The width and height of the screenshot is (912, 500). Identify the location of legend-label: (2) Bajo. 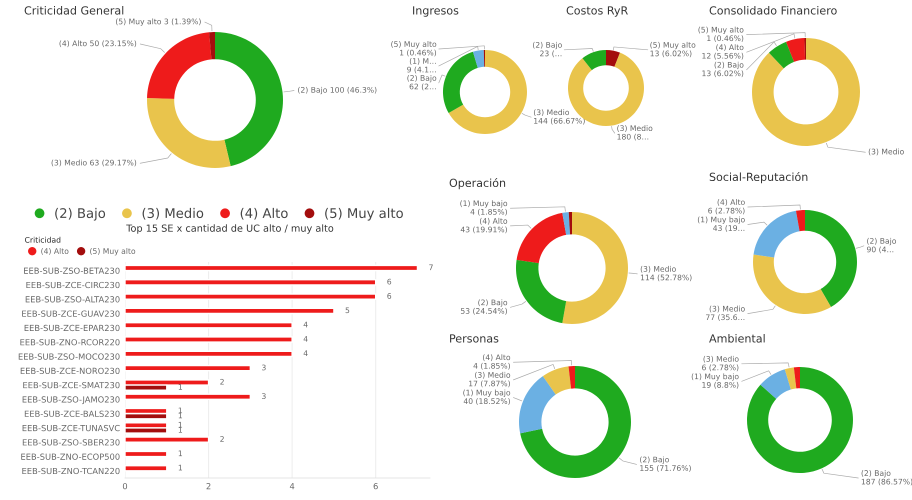
(80, 214).